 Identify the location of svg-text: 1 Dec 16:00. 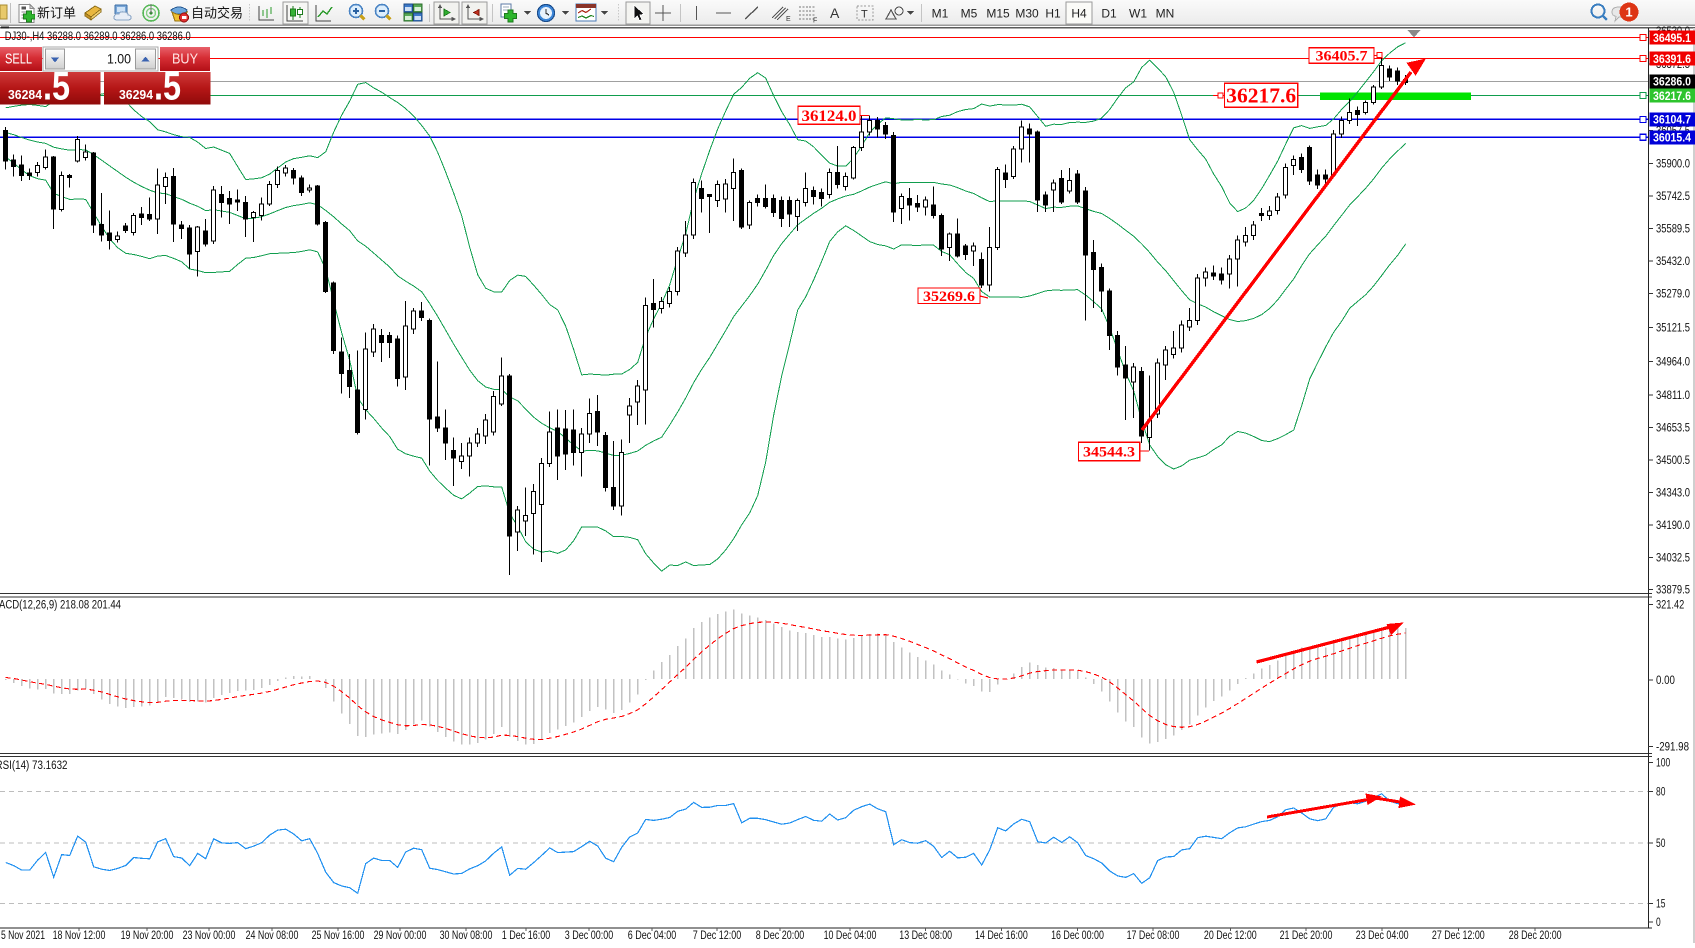
(526, 936).